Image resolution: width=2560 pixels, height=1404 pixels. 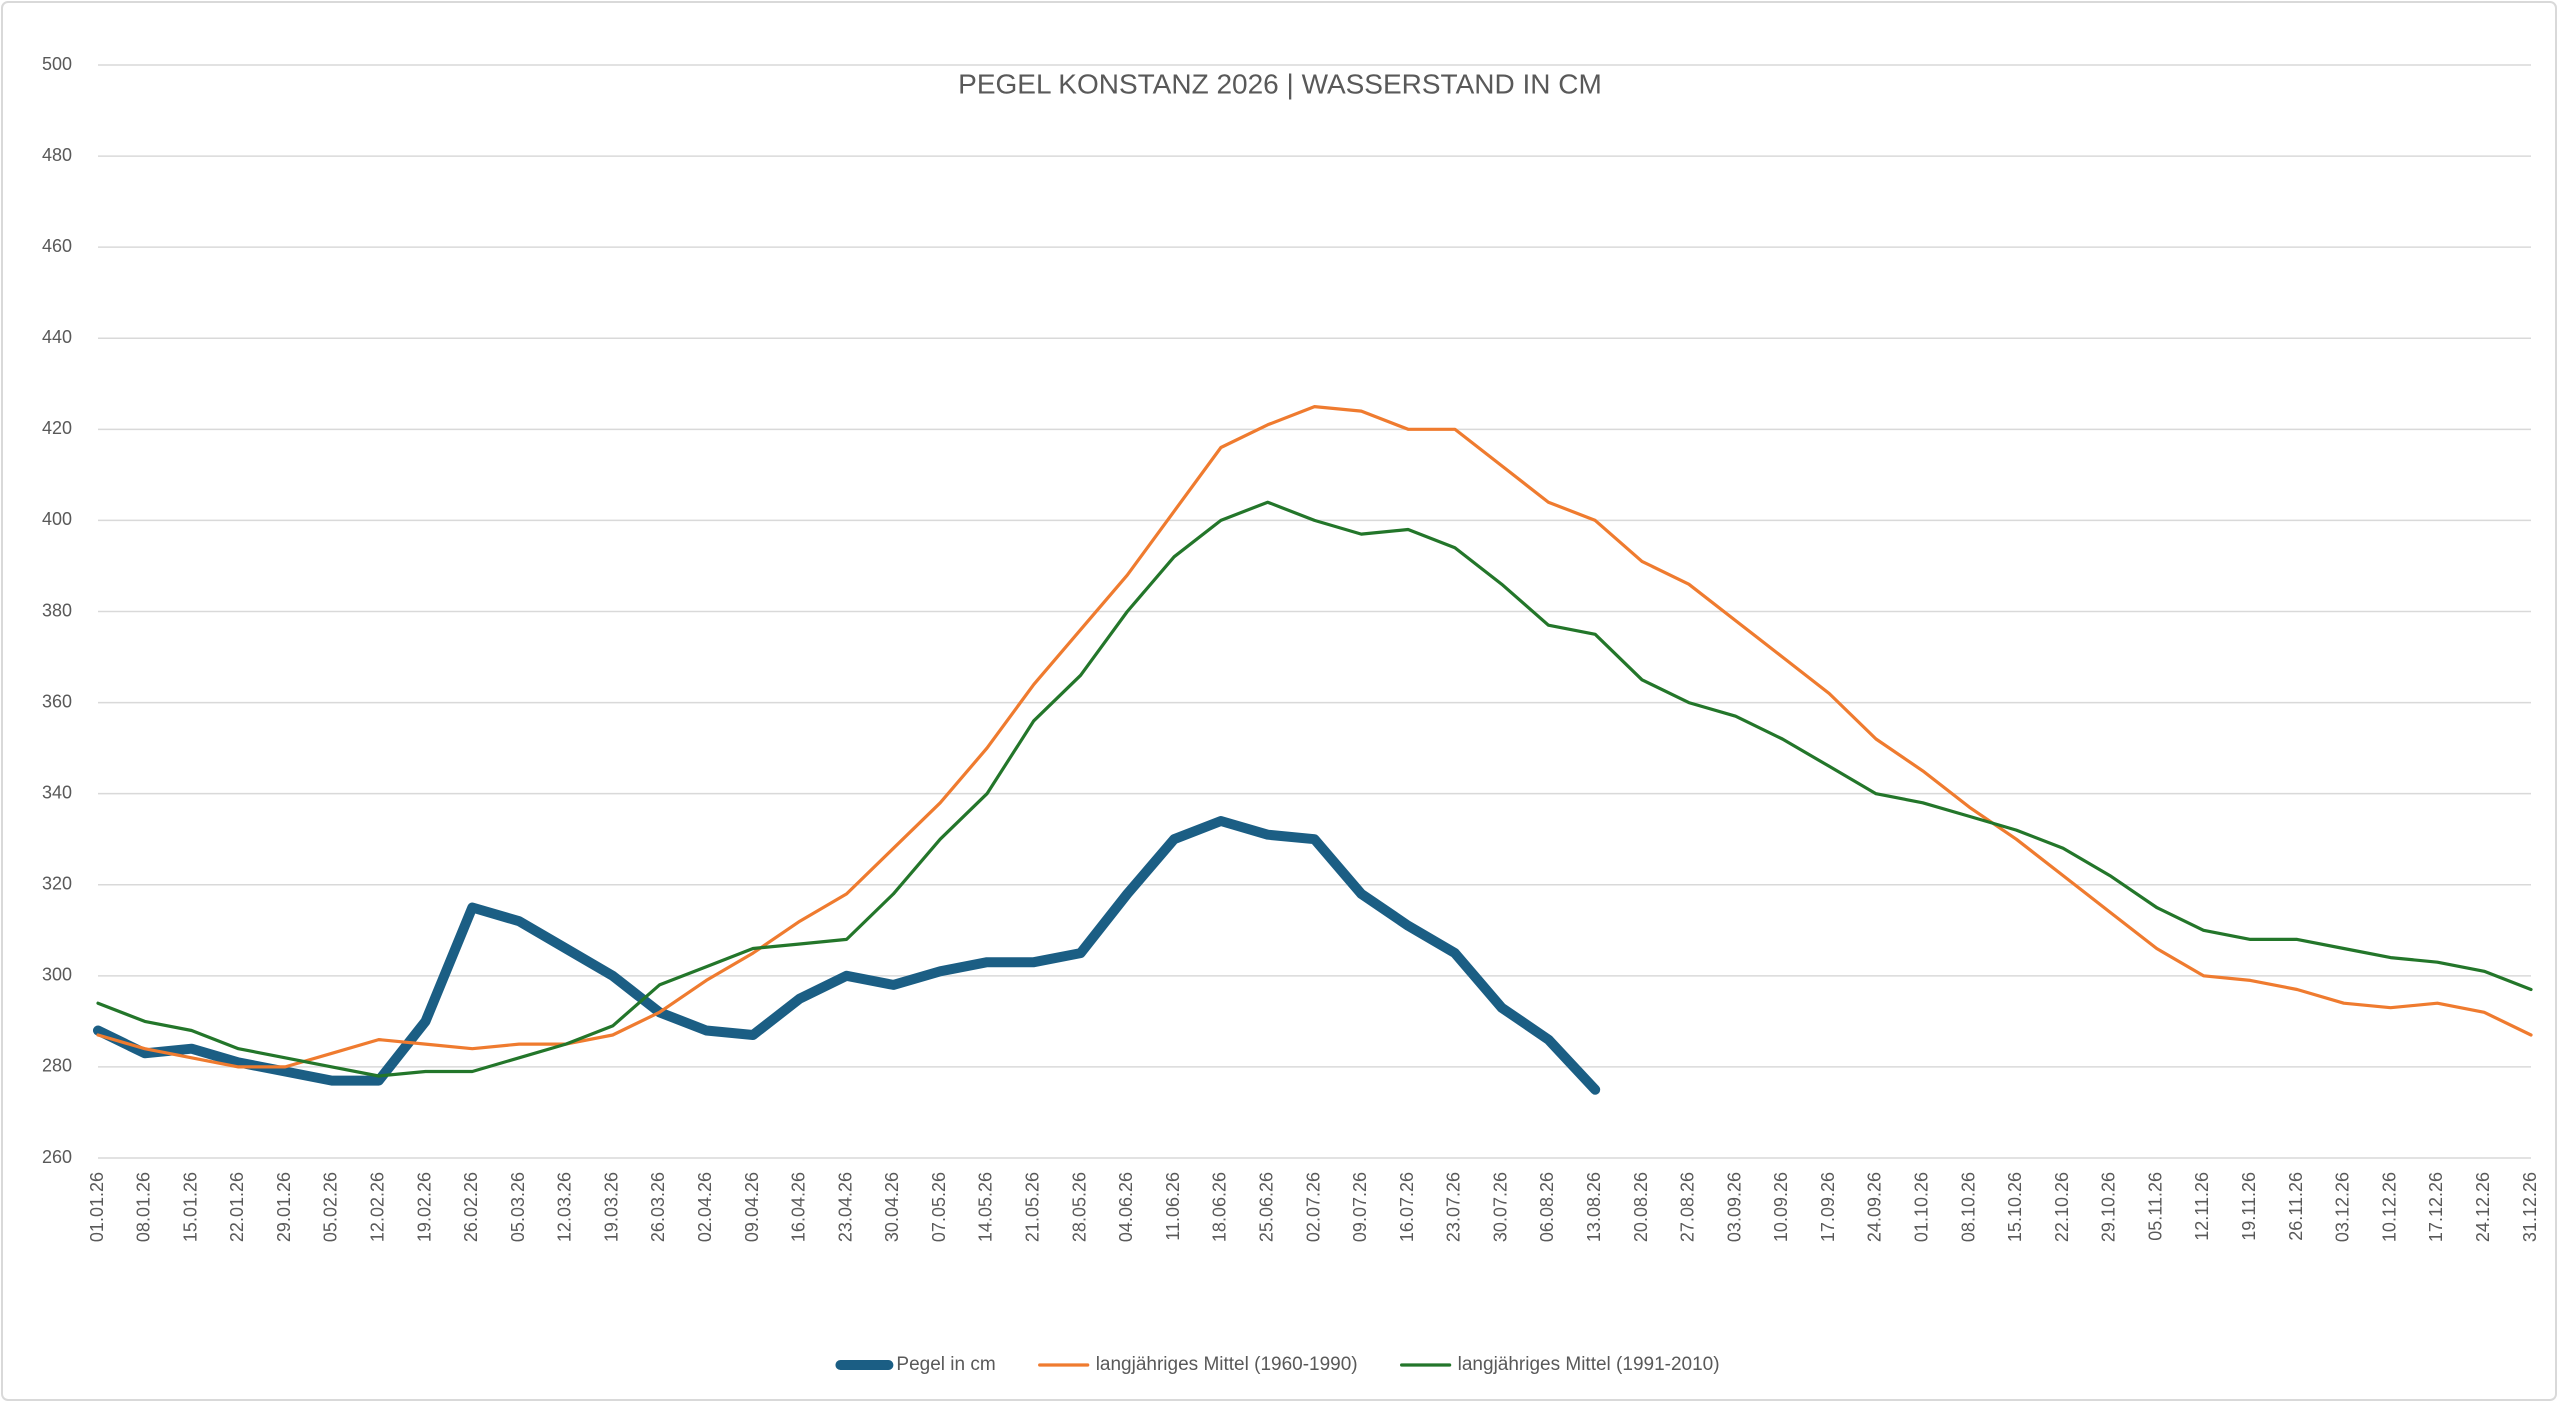 What do you see at coordinates (1688, 1207) in the screenshot?
I see `x-tick-label: 27.08.26` at bounding box center [1688, 1207].